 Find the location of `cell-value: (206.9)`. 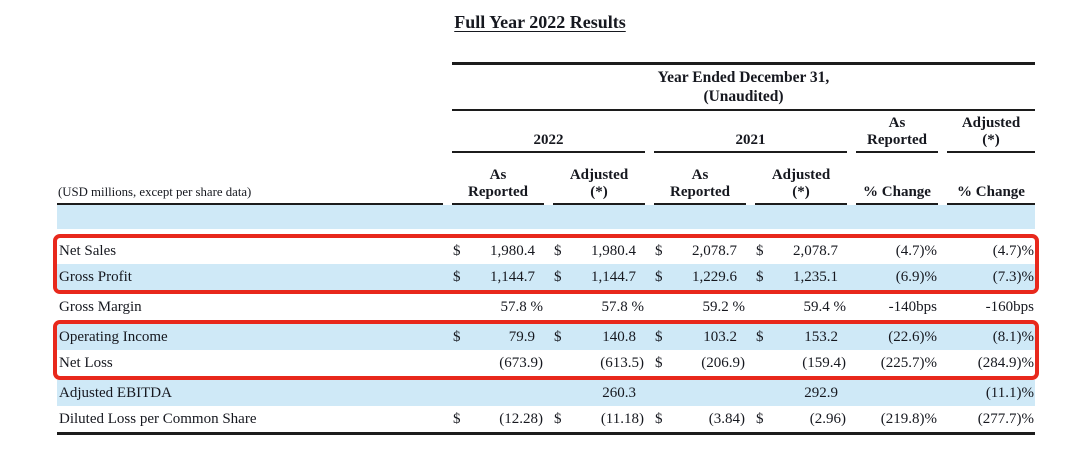

cell-value: (206.9) is located at coordinates (723, 362).